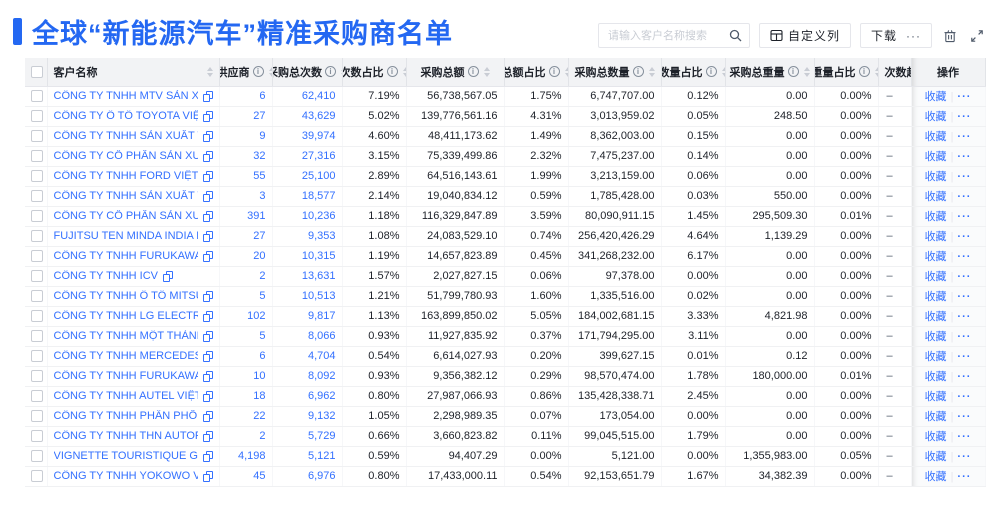  Describe the element at coordinates (735, 35) in the screenshot. I see `search-icon` at that location.